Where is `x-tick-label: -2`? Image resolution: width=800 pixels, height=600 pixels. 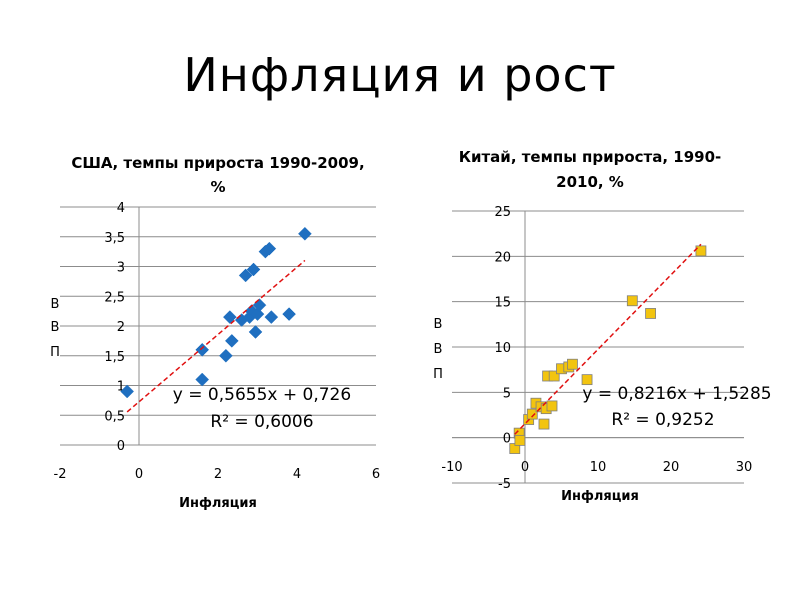
x-tick-label: -2 is located at coordinates (60, 474).